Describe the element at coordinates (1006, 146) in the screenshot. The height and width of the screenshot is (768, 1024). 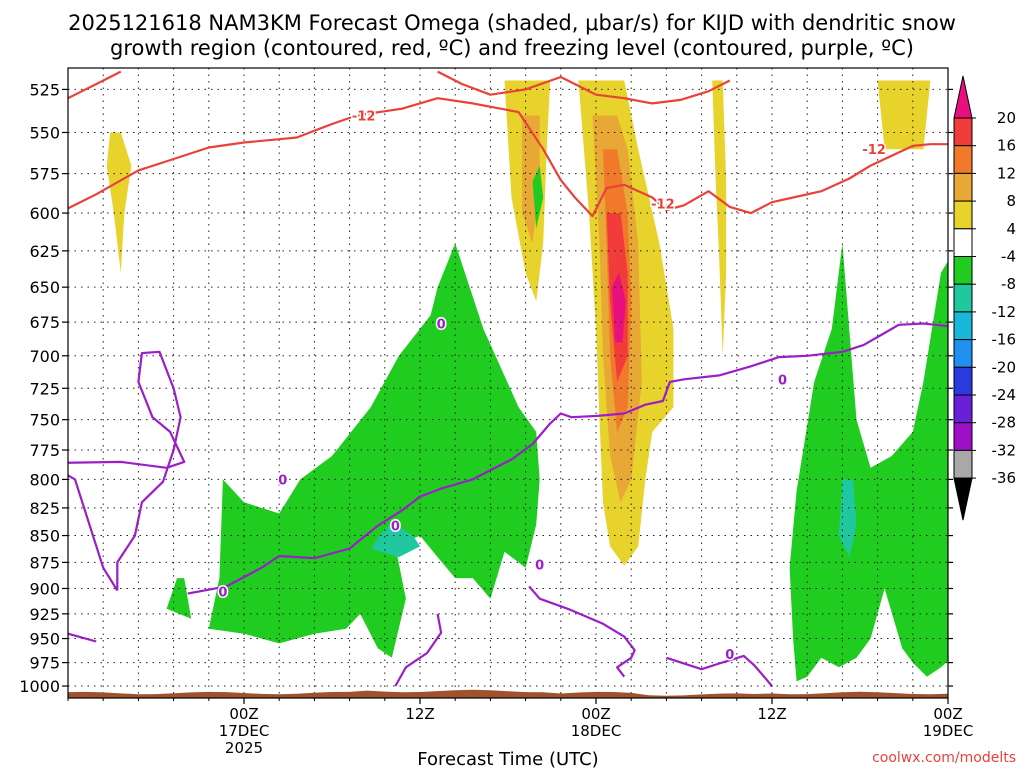
I see `colorbar-label: 16` at that location.